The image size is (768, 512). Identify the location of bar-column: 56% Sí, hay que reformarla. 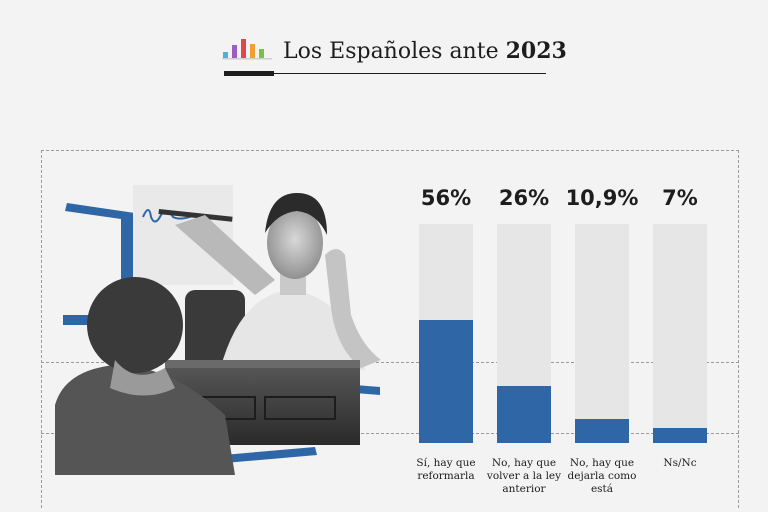
(445, 340).